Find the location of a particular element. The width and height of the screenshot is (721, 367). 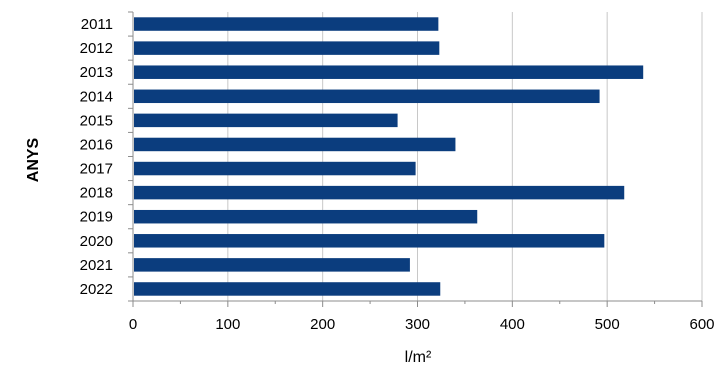

y-tick-label: 2019 is located at coordinates (96, 217).